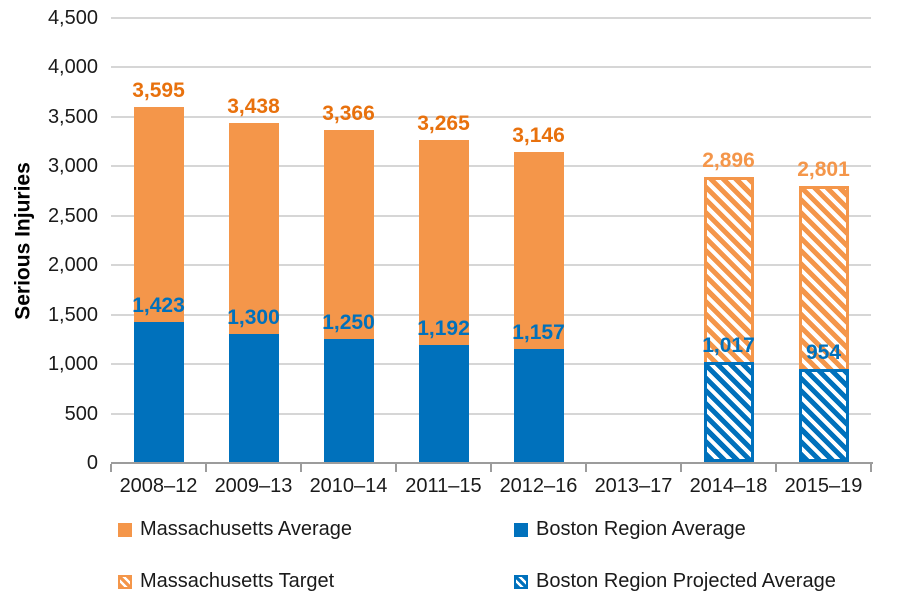  I want to click on data-label: 1,192, so click(443, 329).